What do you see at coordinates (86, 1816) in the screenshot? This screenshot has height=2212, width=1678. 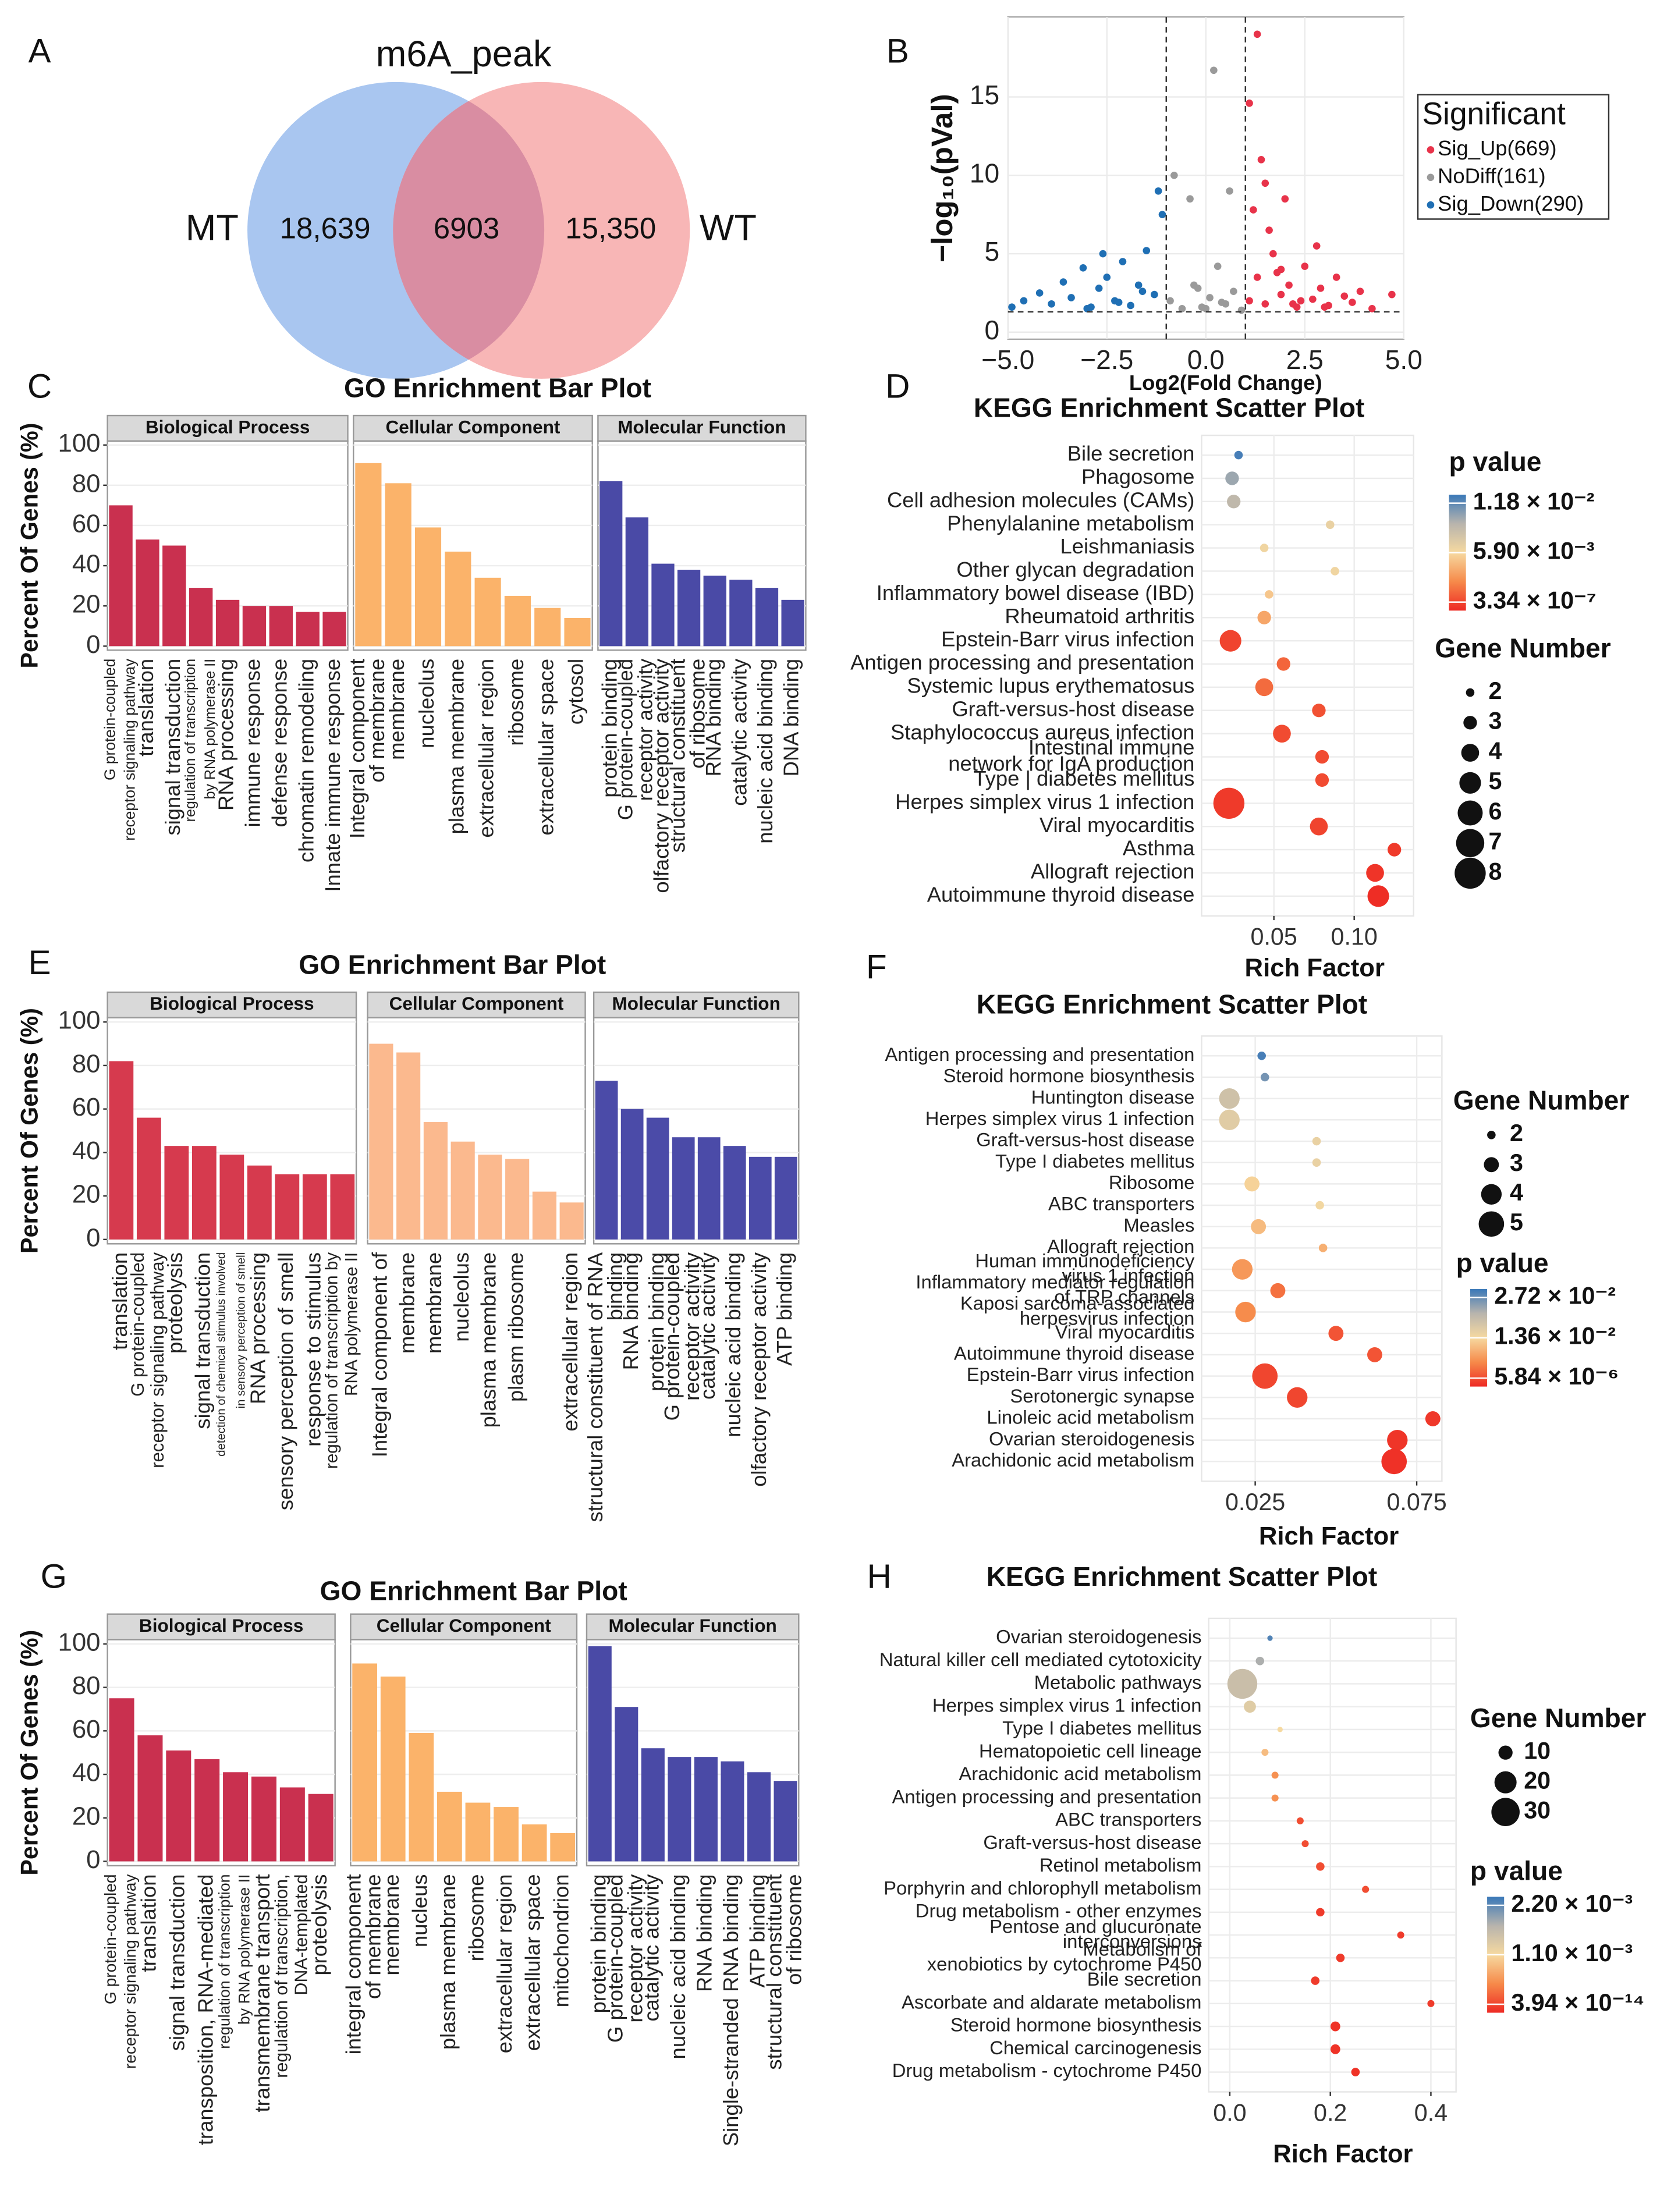 I see `y-tick-label: 20` at bounding box center [86, 1816].